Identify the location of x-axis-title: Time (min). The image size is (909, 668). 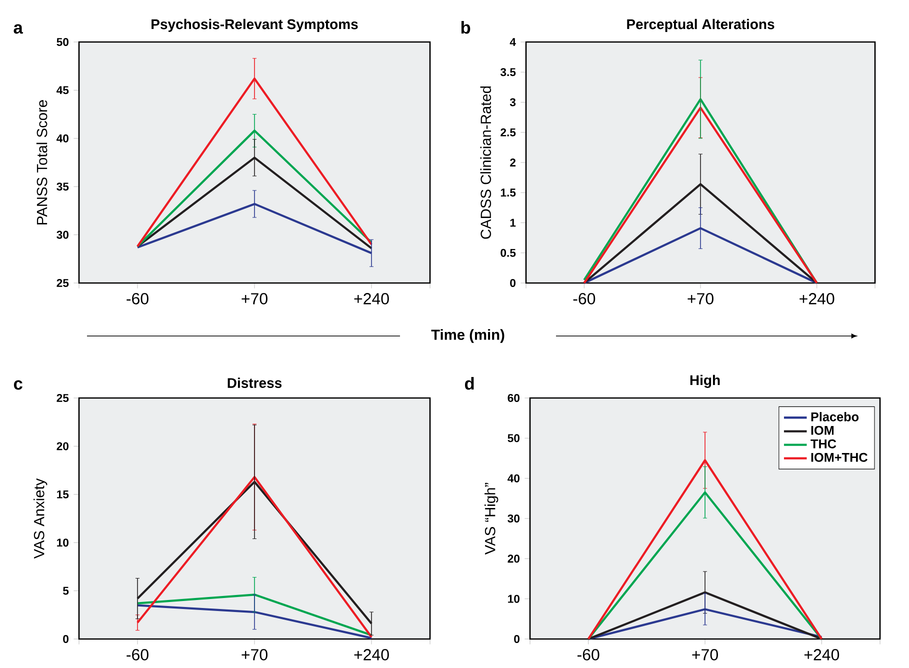
(467, 336).